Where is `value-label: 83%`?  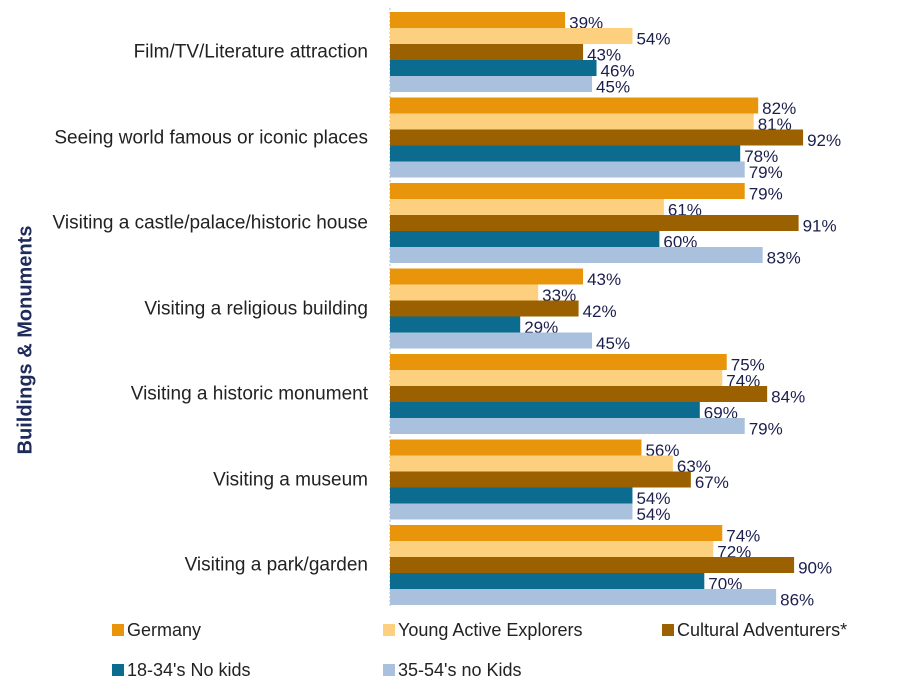 value-label: 83% is located at coordinates (784, 257).